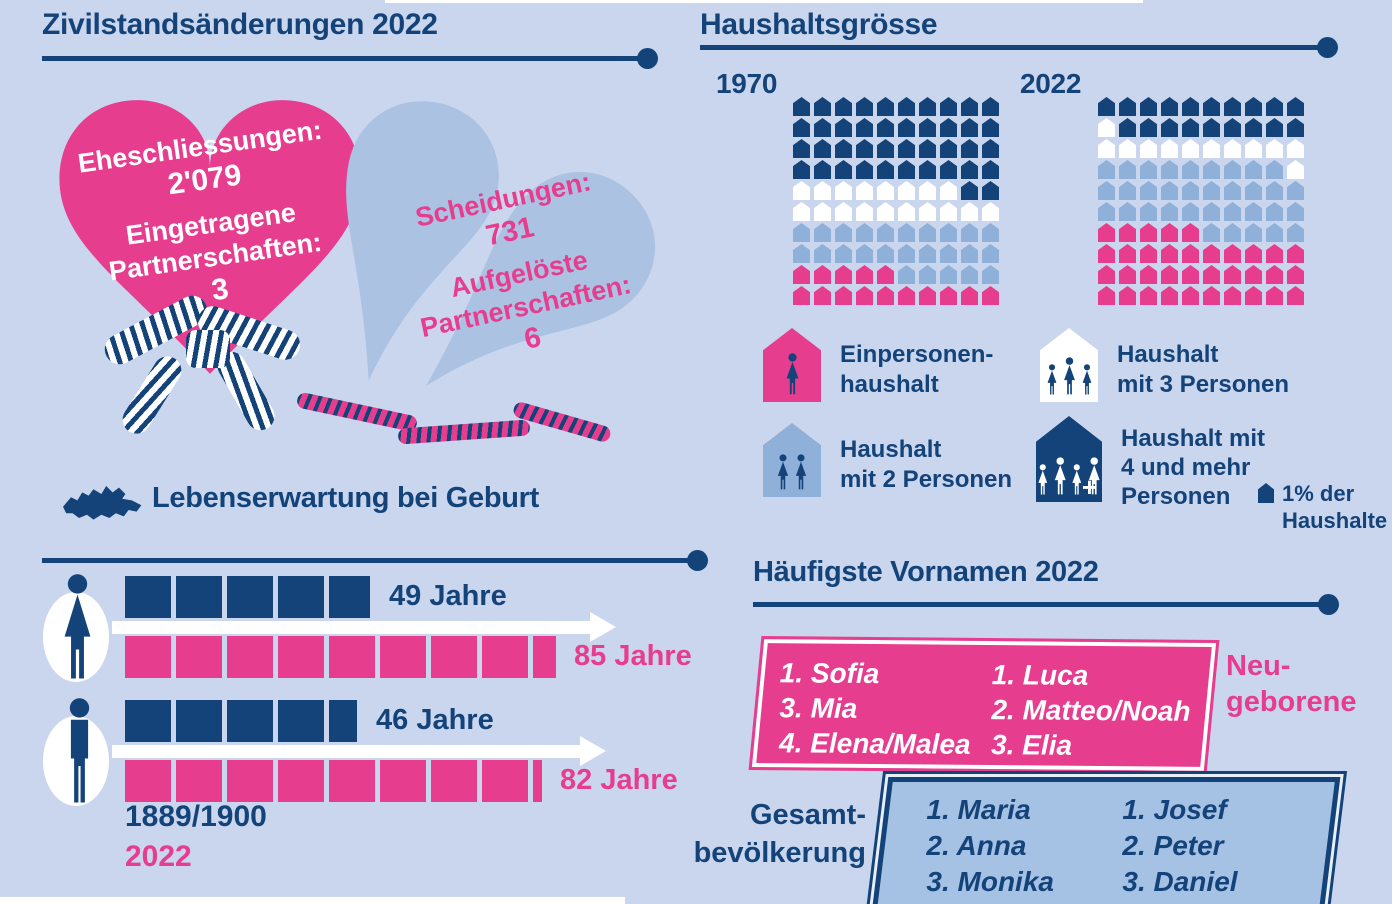 The height and width of the screenshot is (904, 1392). What do you see at coordinates (102, 503) in the screenshot?
I see `switzerland-map-icon` at bounding box center [102, 503].